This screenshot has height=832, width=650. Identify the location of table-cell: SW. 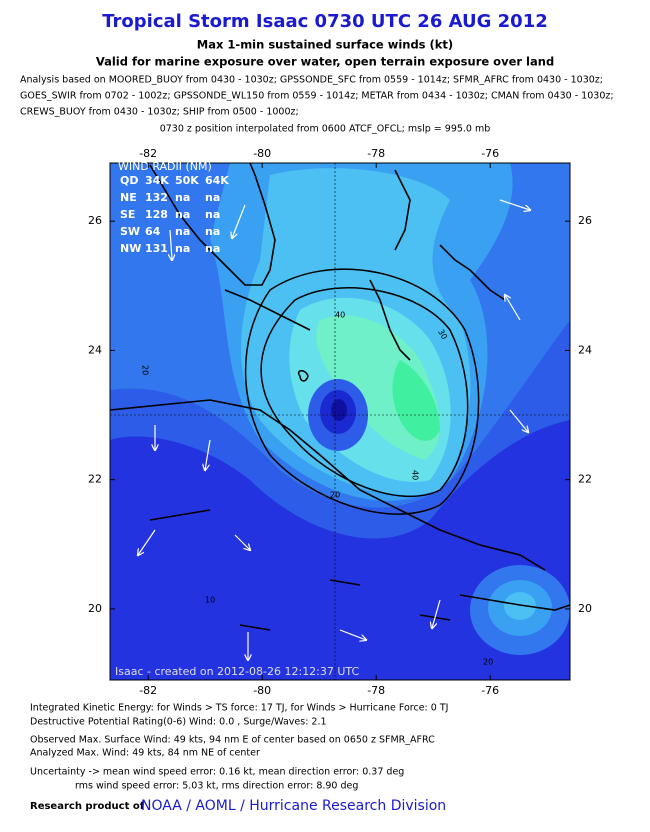
(130, 231).